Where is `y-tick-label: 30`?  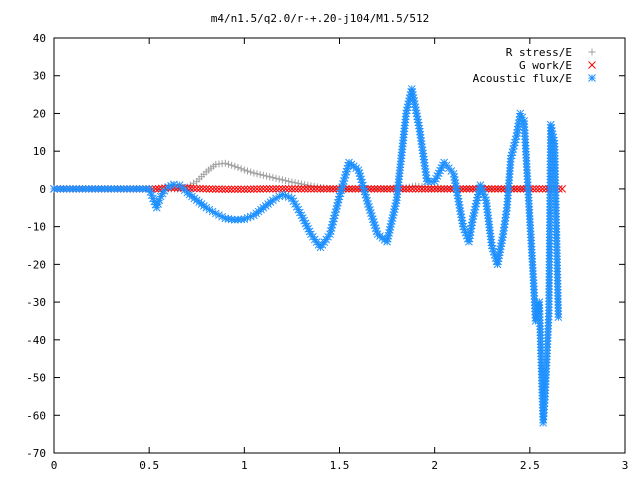
y-tick-label: 30 is located at coordinates (39, 76).